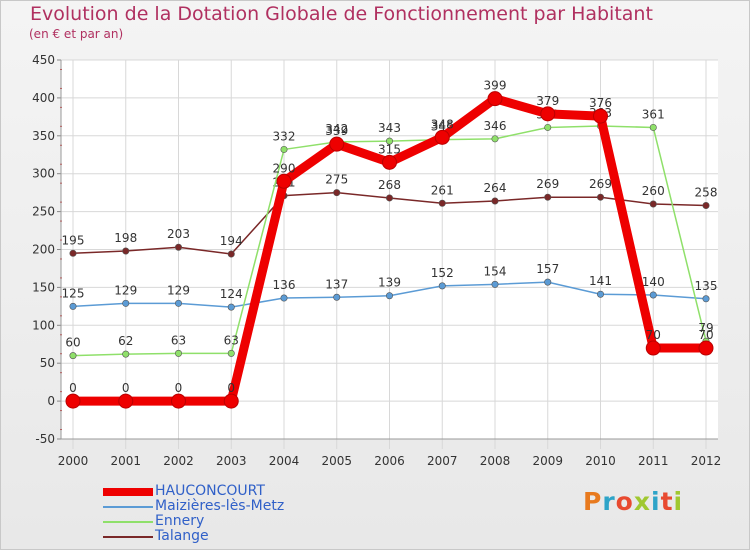  What do you see at coordinates (600, 103) in the screenshot?
I see `data-label: 376` at bounding box center [600, 103].